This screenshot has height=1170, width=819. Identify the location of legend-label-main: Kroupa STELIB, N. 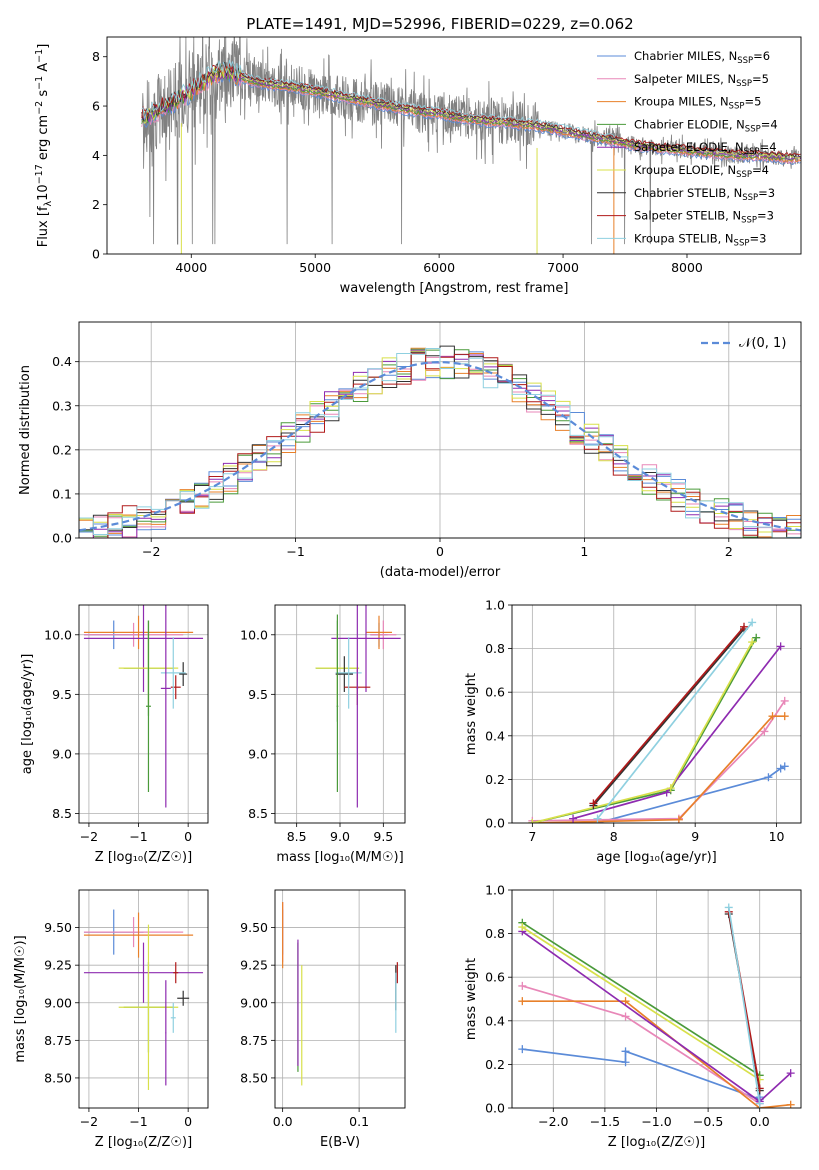
(684, 238).